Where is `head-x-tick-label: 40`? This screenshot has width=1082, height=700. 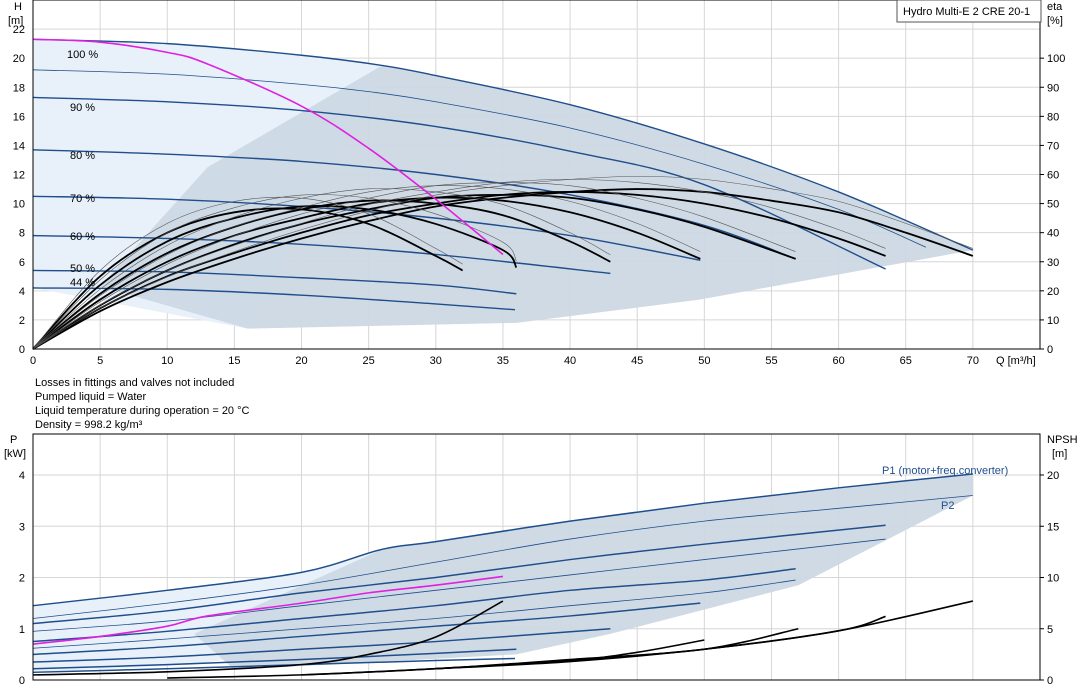 head-x-tick-label: 40 is located at coordinates (570, 361).